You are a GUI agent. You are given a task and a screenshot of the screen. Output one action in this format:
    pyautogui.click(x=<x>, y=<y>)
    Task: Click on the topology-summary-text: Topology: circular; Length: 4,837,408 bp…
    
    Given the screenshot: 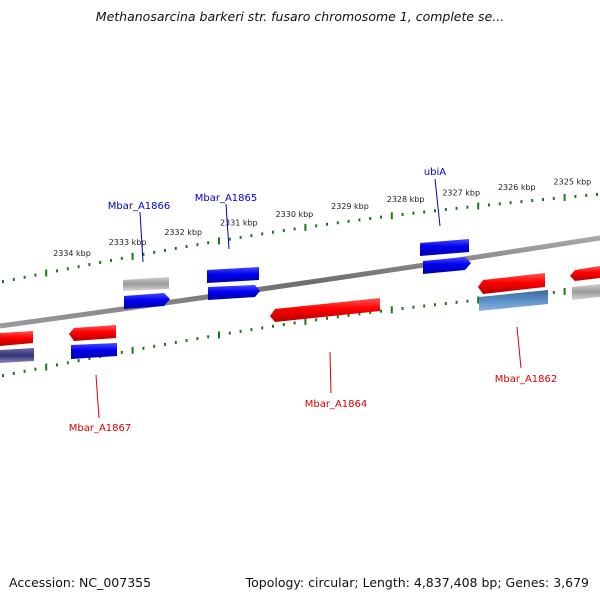 What is the action you would take?
    pyautogui.click(x=417, y=582)
    